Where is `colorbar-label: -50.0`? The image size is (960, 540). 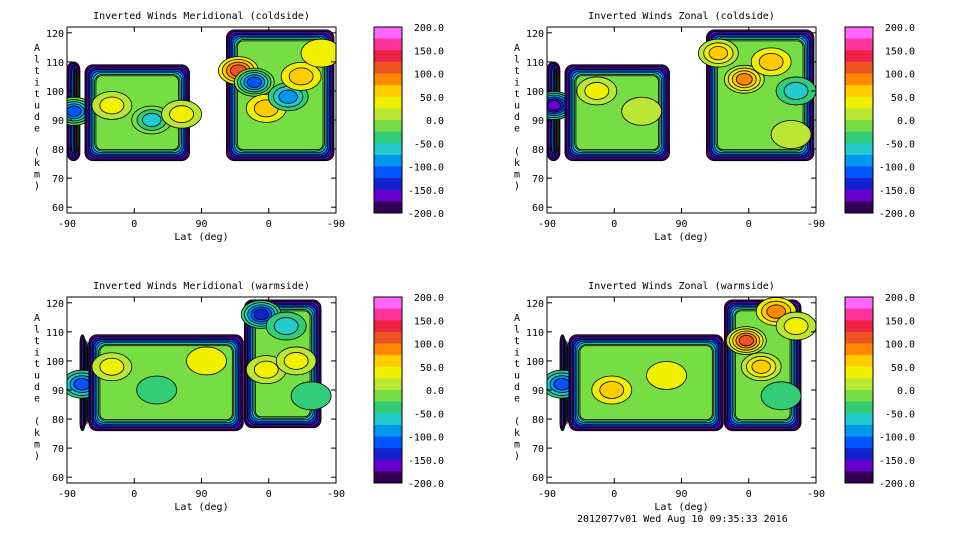 colorbar-label: -50.0 is located at coordinates (429, 414).